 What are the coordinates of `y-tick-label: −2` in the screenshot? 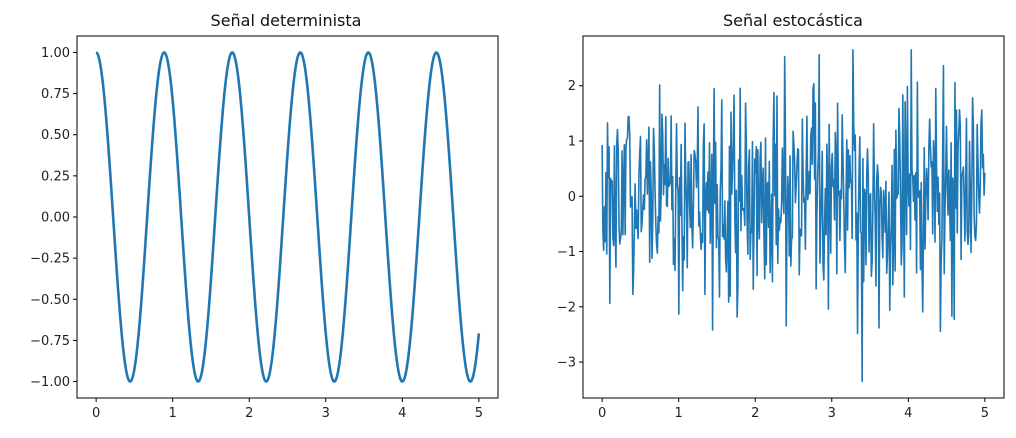 It's located at (566, 307).